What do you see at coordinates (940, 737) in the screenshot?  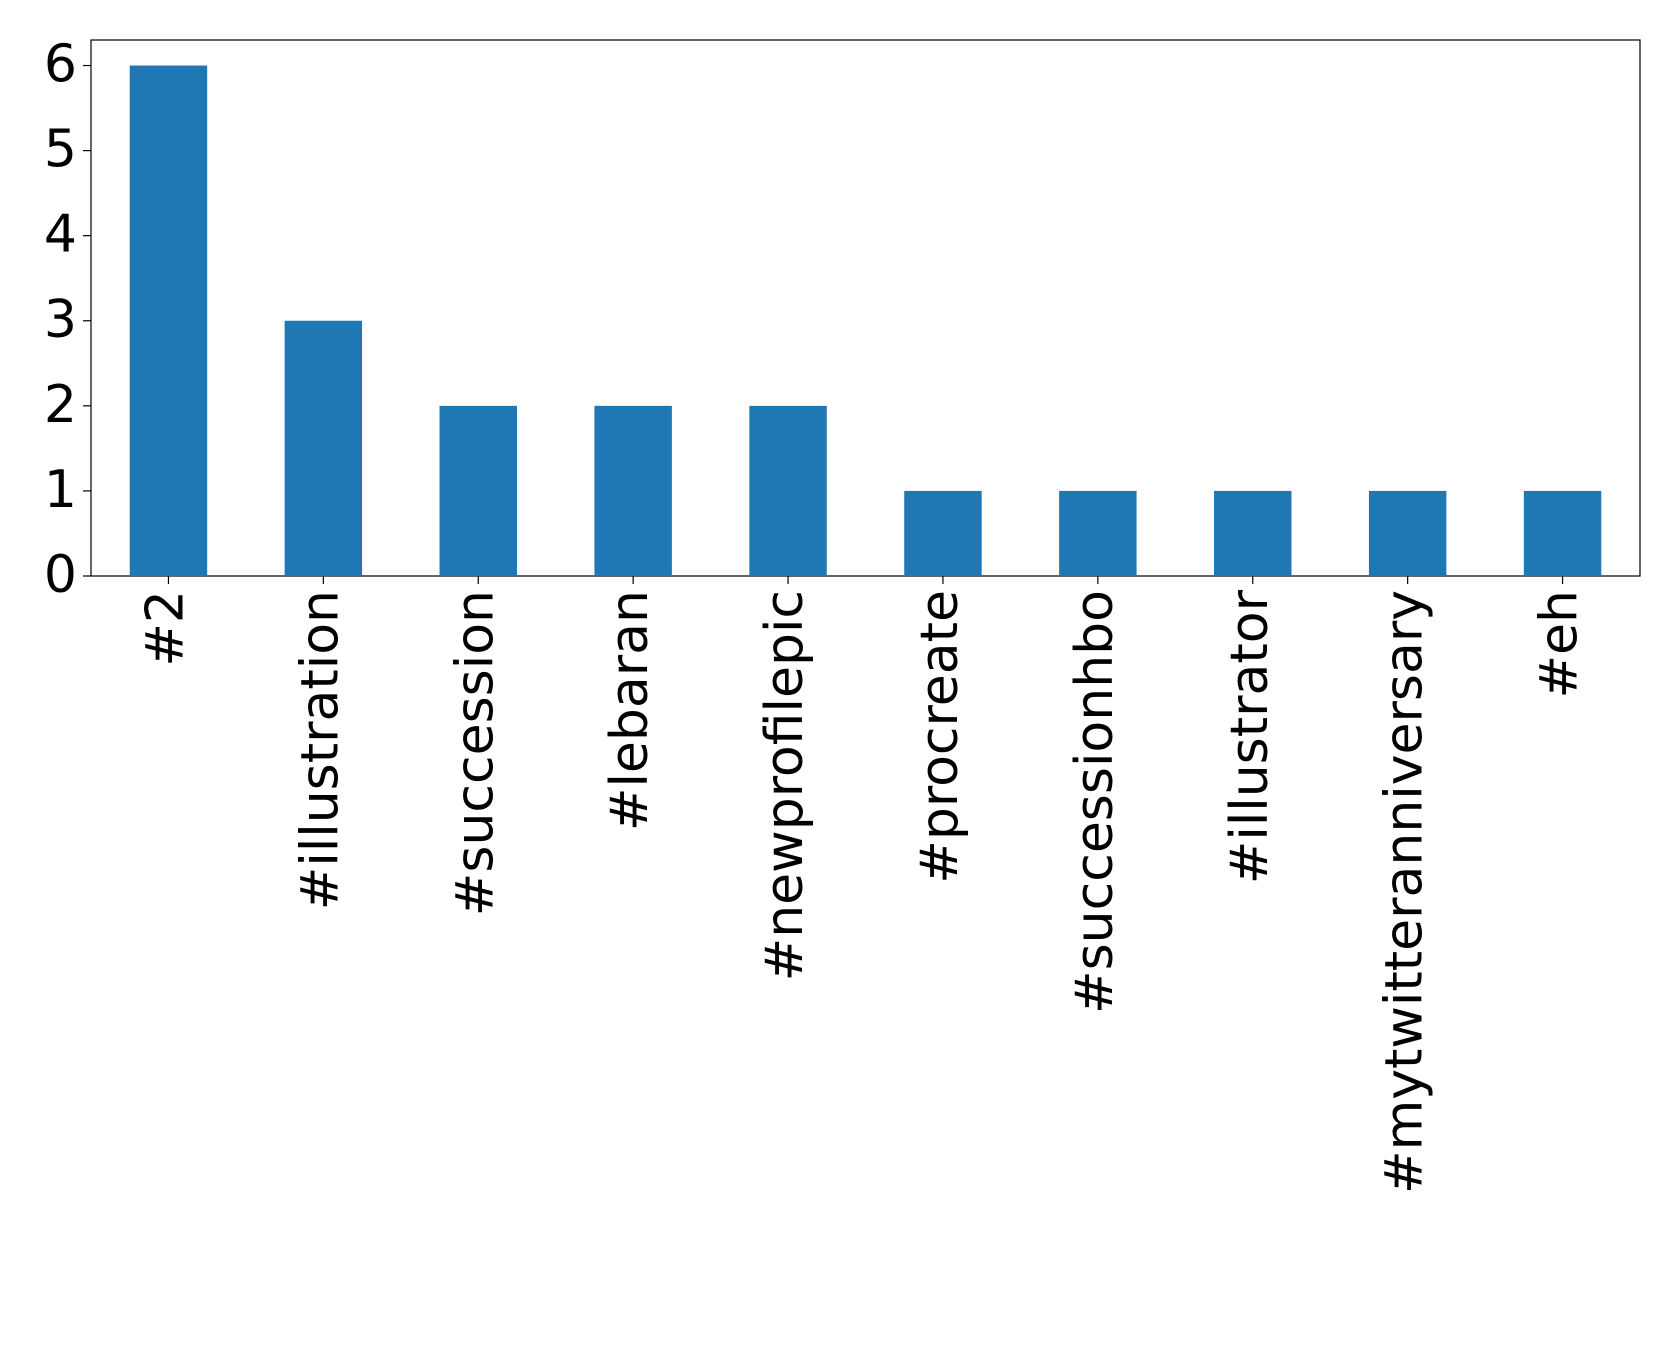 I see `x-tick-label: #procreate` at bounding box center [940, 737].